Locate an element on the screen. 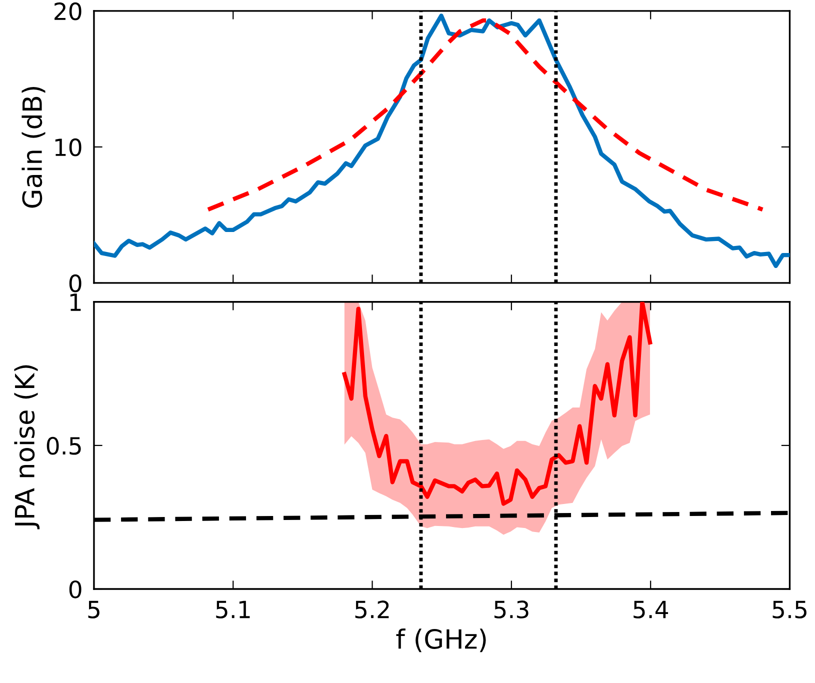 The height and width of the screenshot is (683, 815). x-tick-label: 5 is located at coordinates (94, 609).